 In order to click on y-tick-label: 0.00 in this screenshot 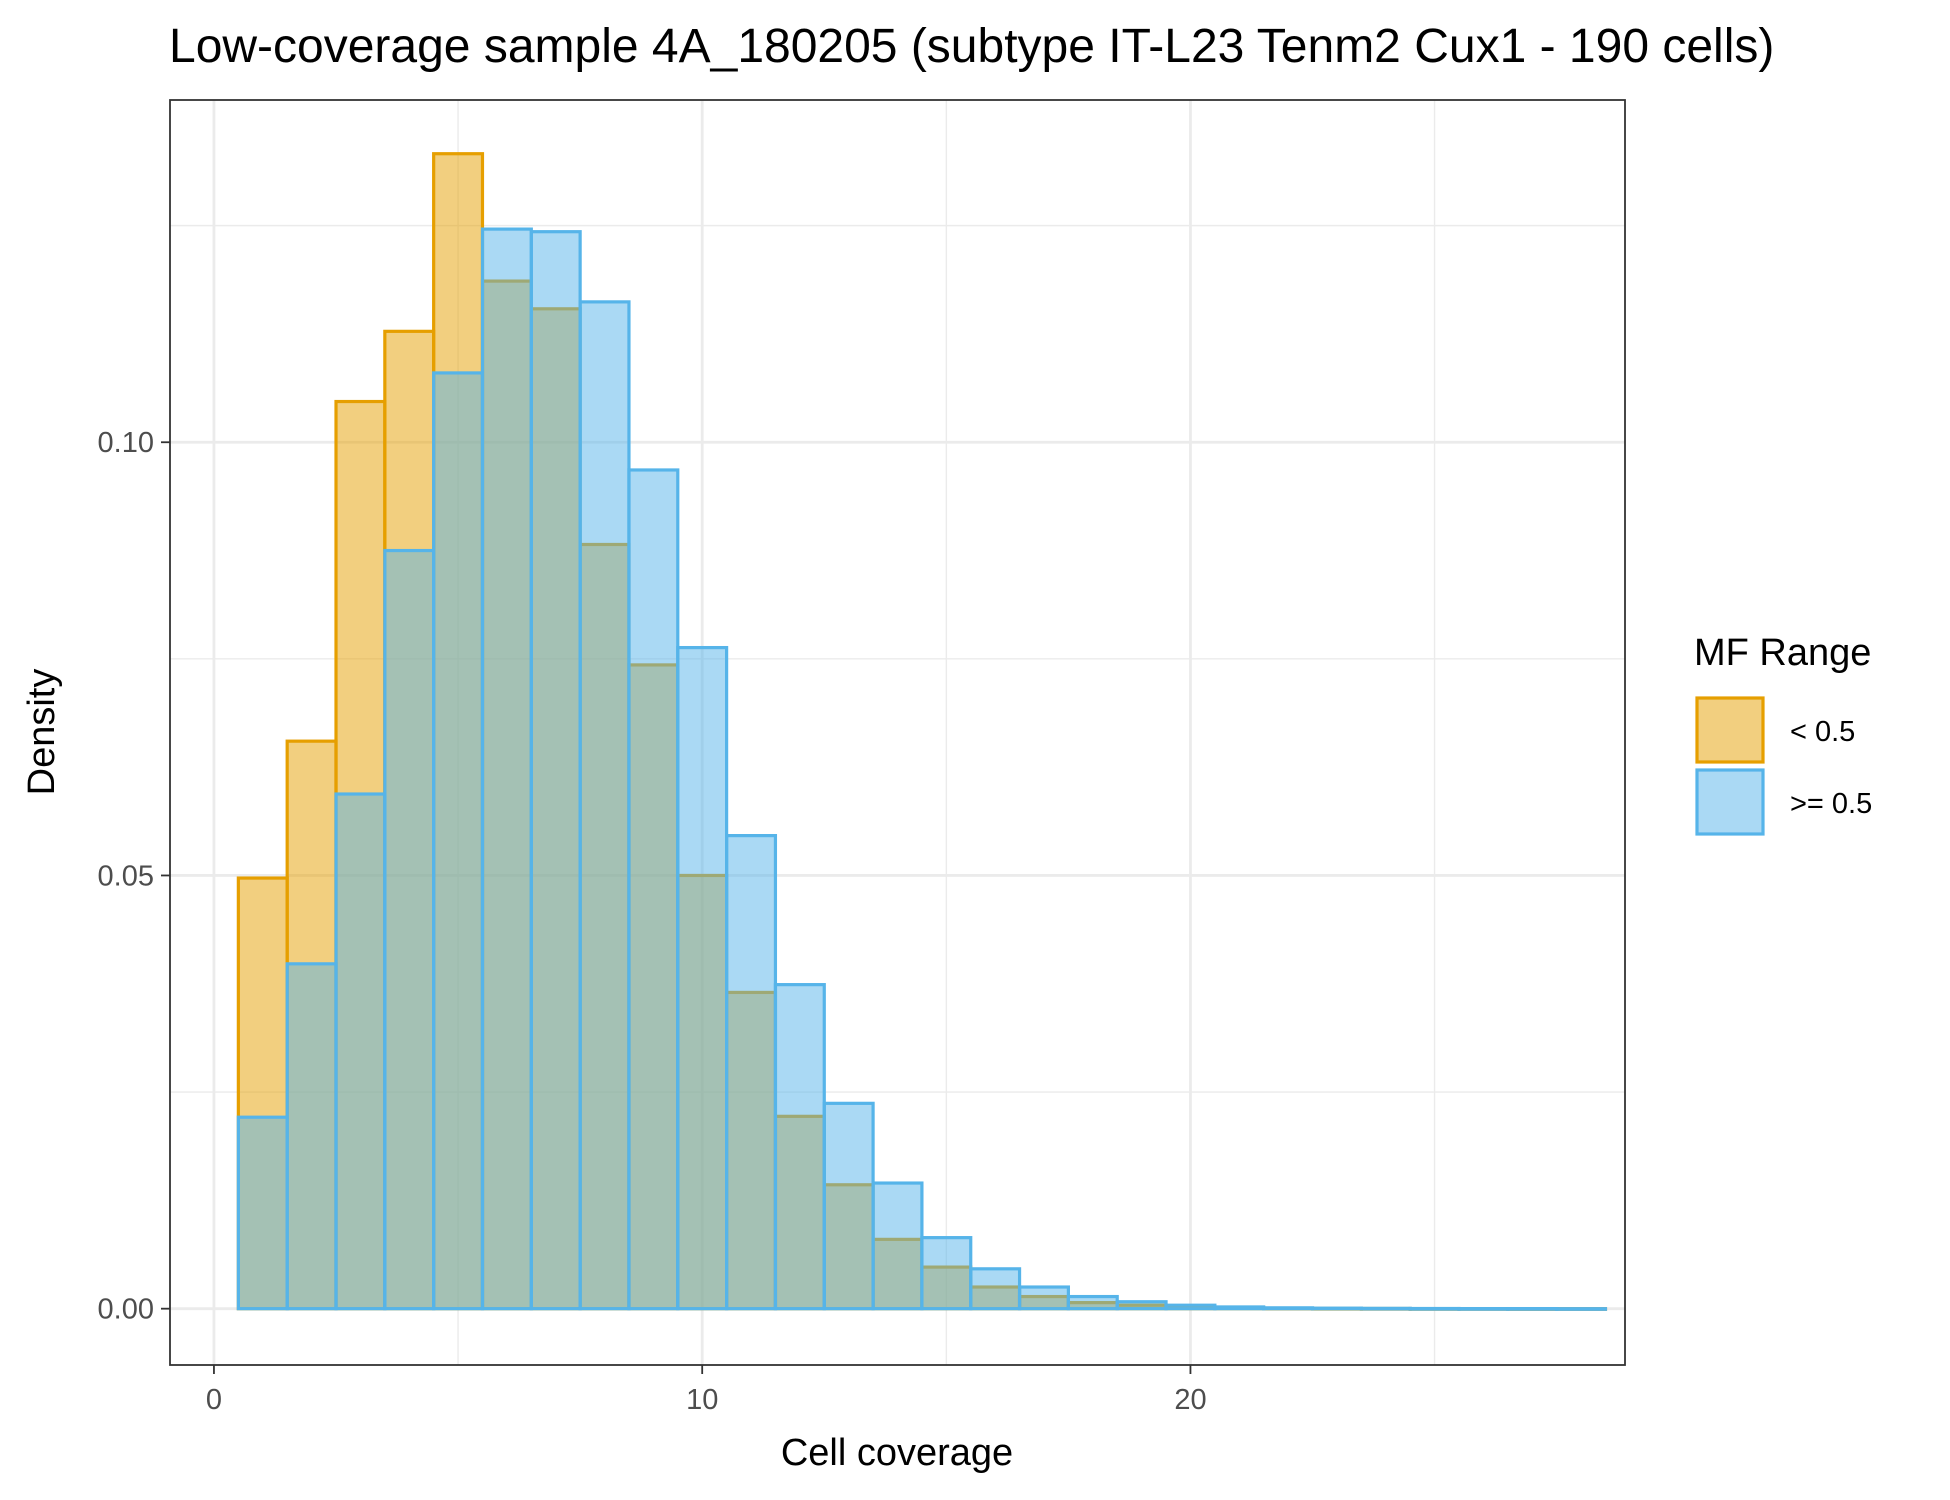, I will do `click(126, 1310)`.